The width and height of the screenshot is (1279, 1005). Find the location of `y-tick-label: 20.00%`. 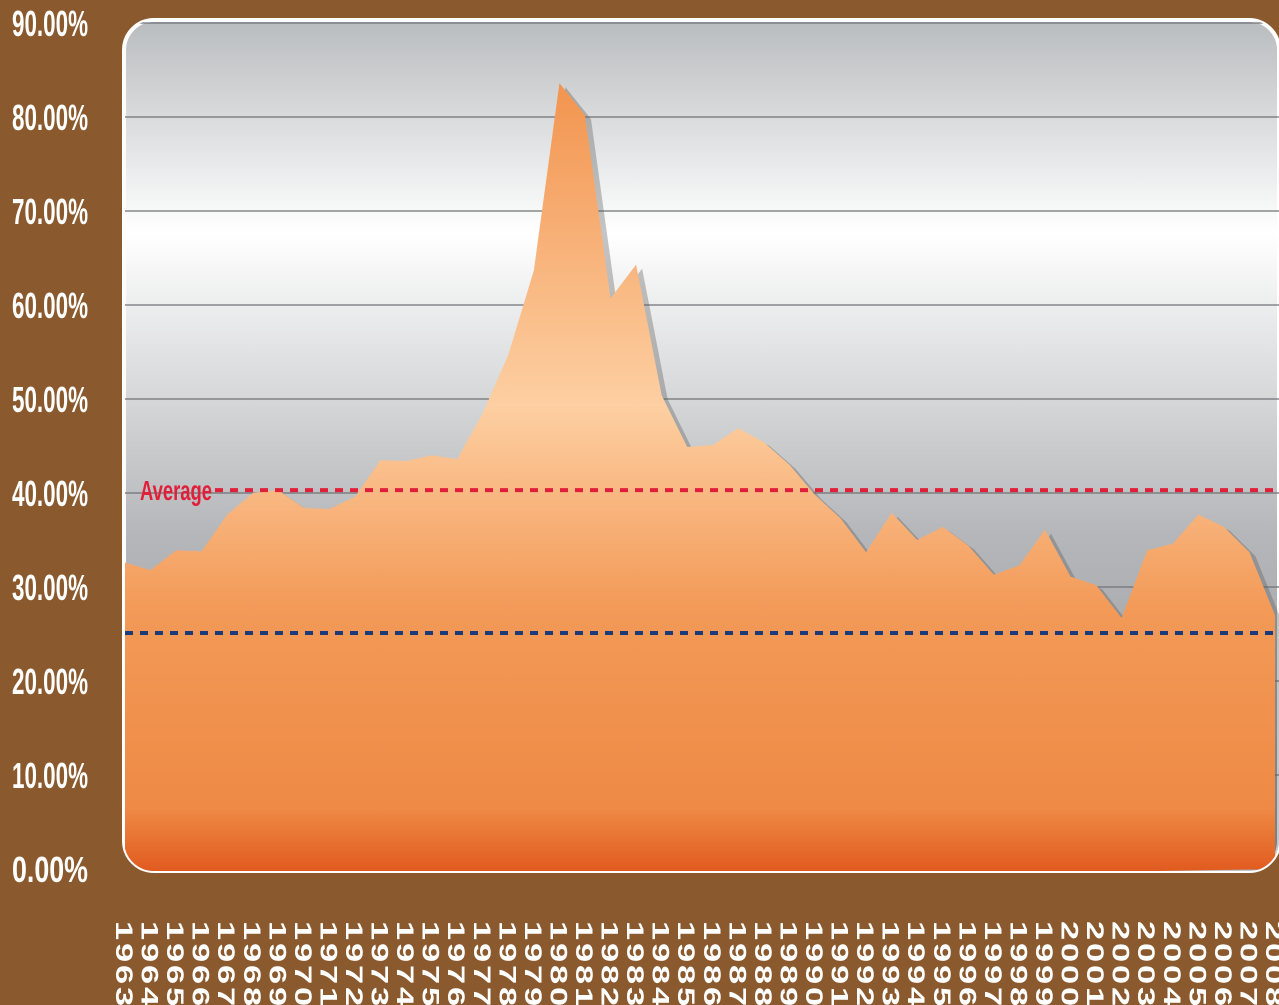

y-tick-label: 20.00% is located at coordinates (50, 681).